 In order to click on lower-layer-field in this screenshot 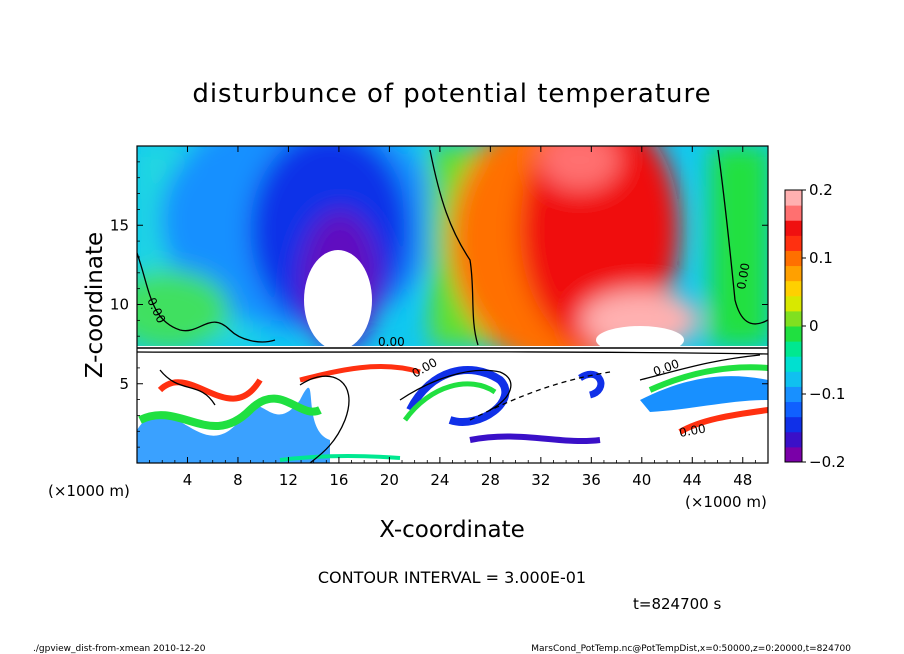, I will do `click(452, 404)`.